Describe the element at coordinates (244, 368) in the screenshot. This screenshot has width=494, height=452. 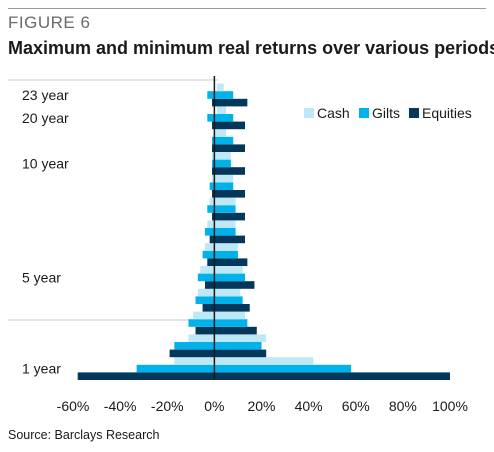
I see `bar-gilts-1-year` at that location.